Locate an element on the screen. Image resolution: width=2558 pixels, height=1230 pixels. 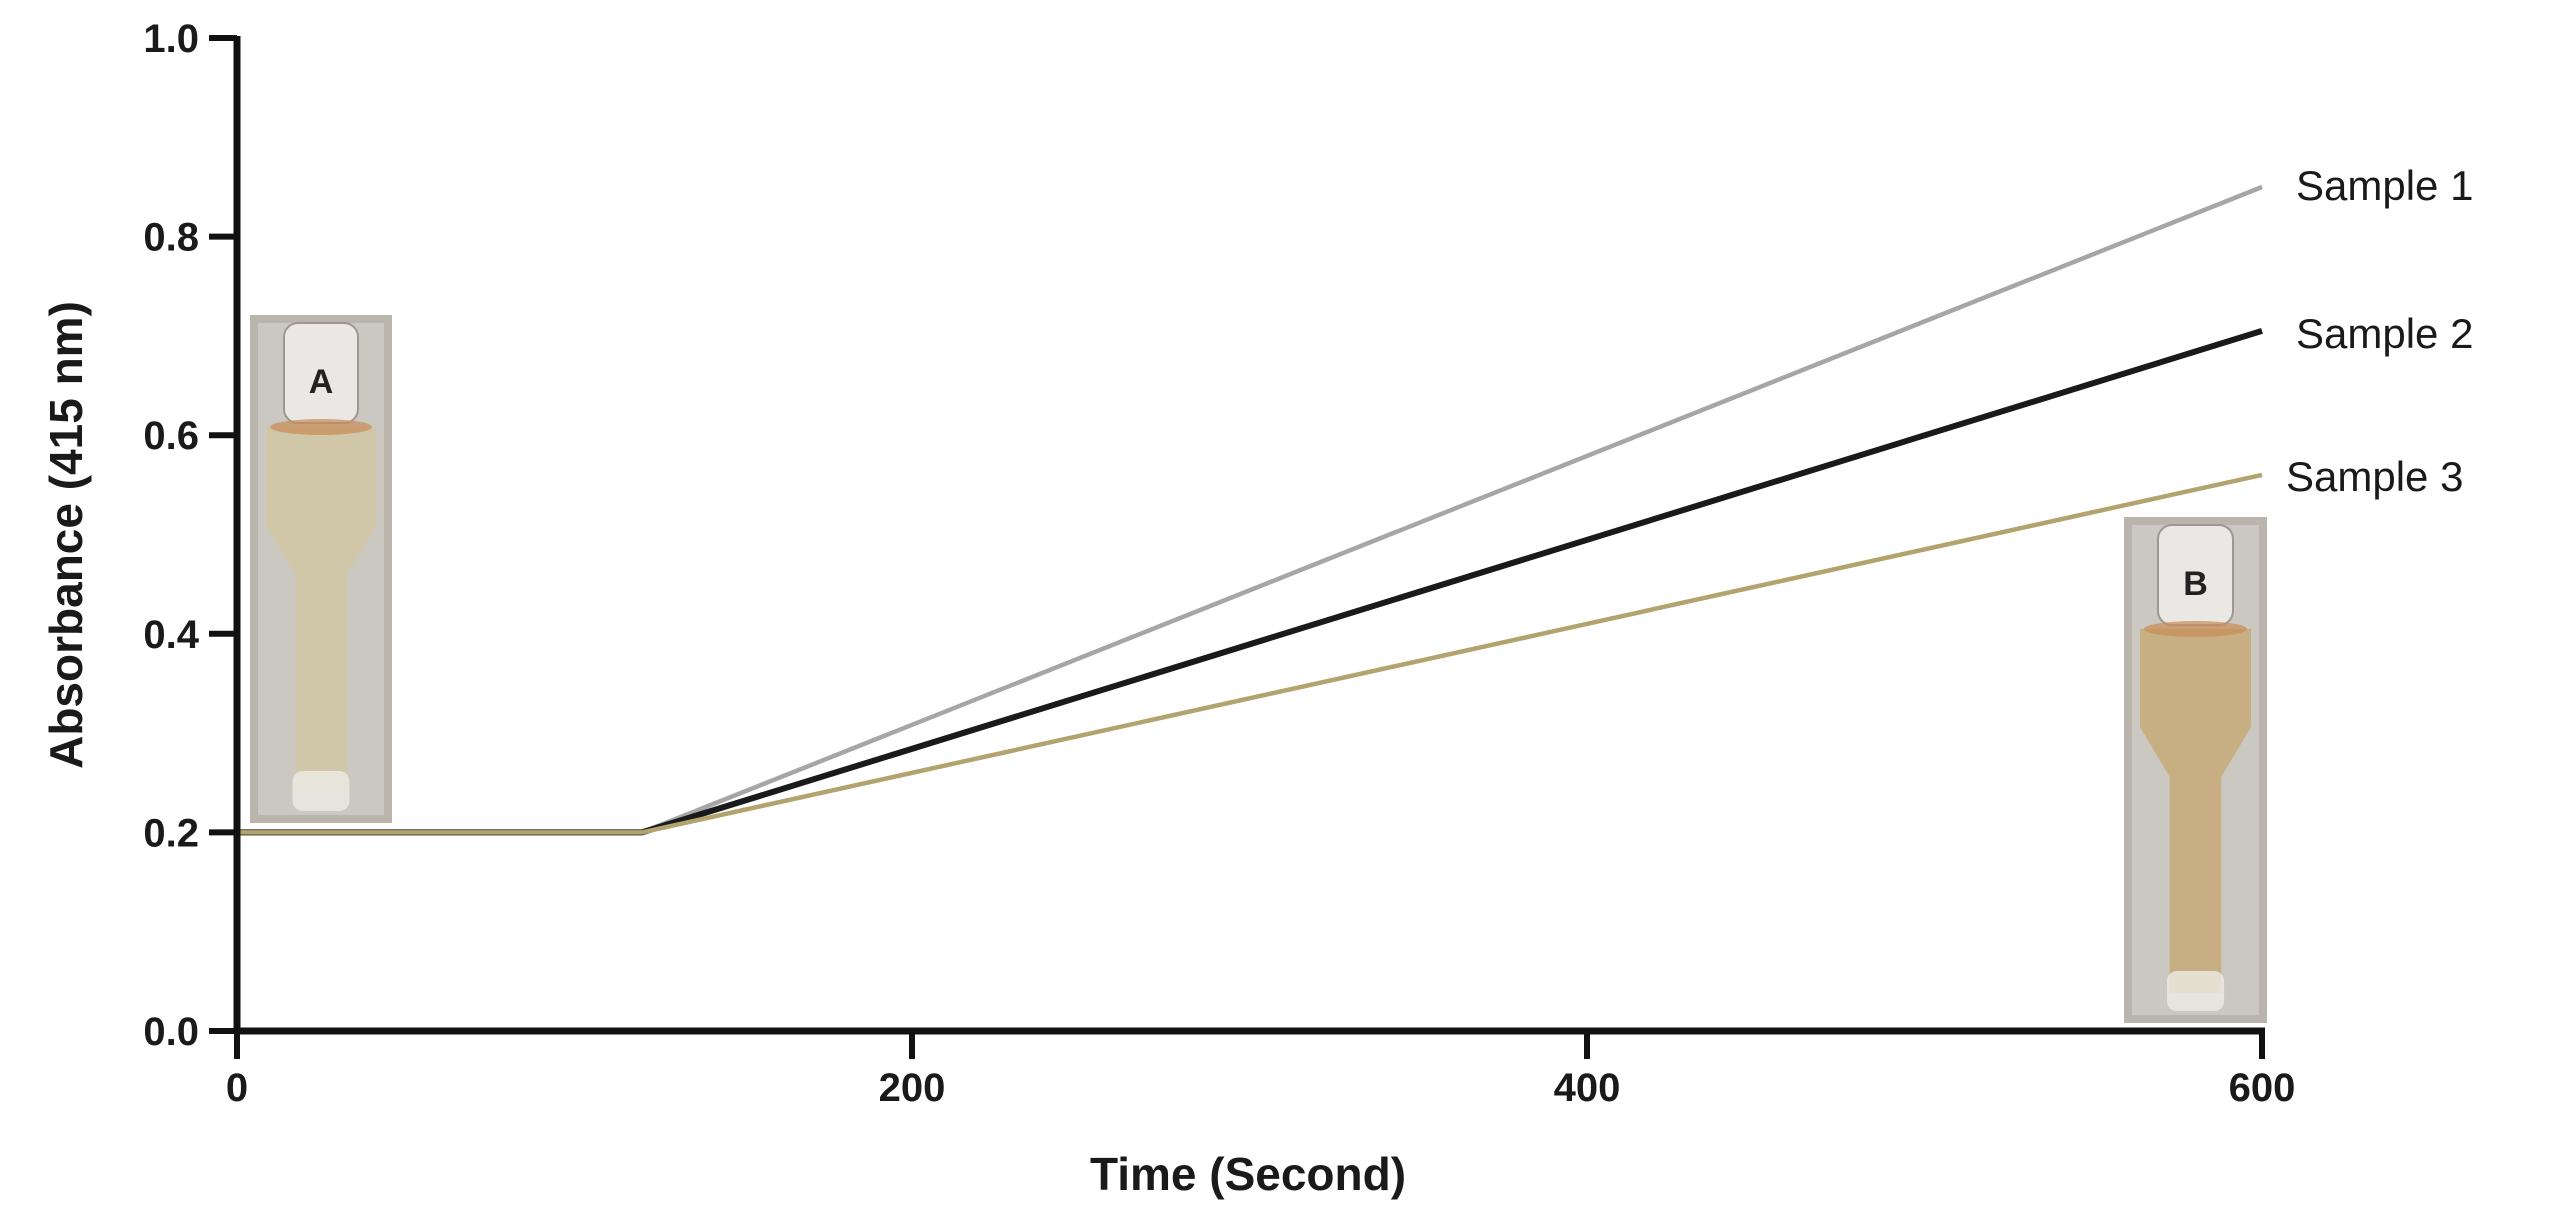
series-label-3: Sample 3 is located at coordinates (2374, 476).